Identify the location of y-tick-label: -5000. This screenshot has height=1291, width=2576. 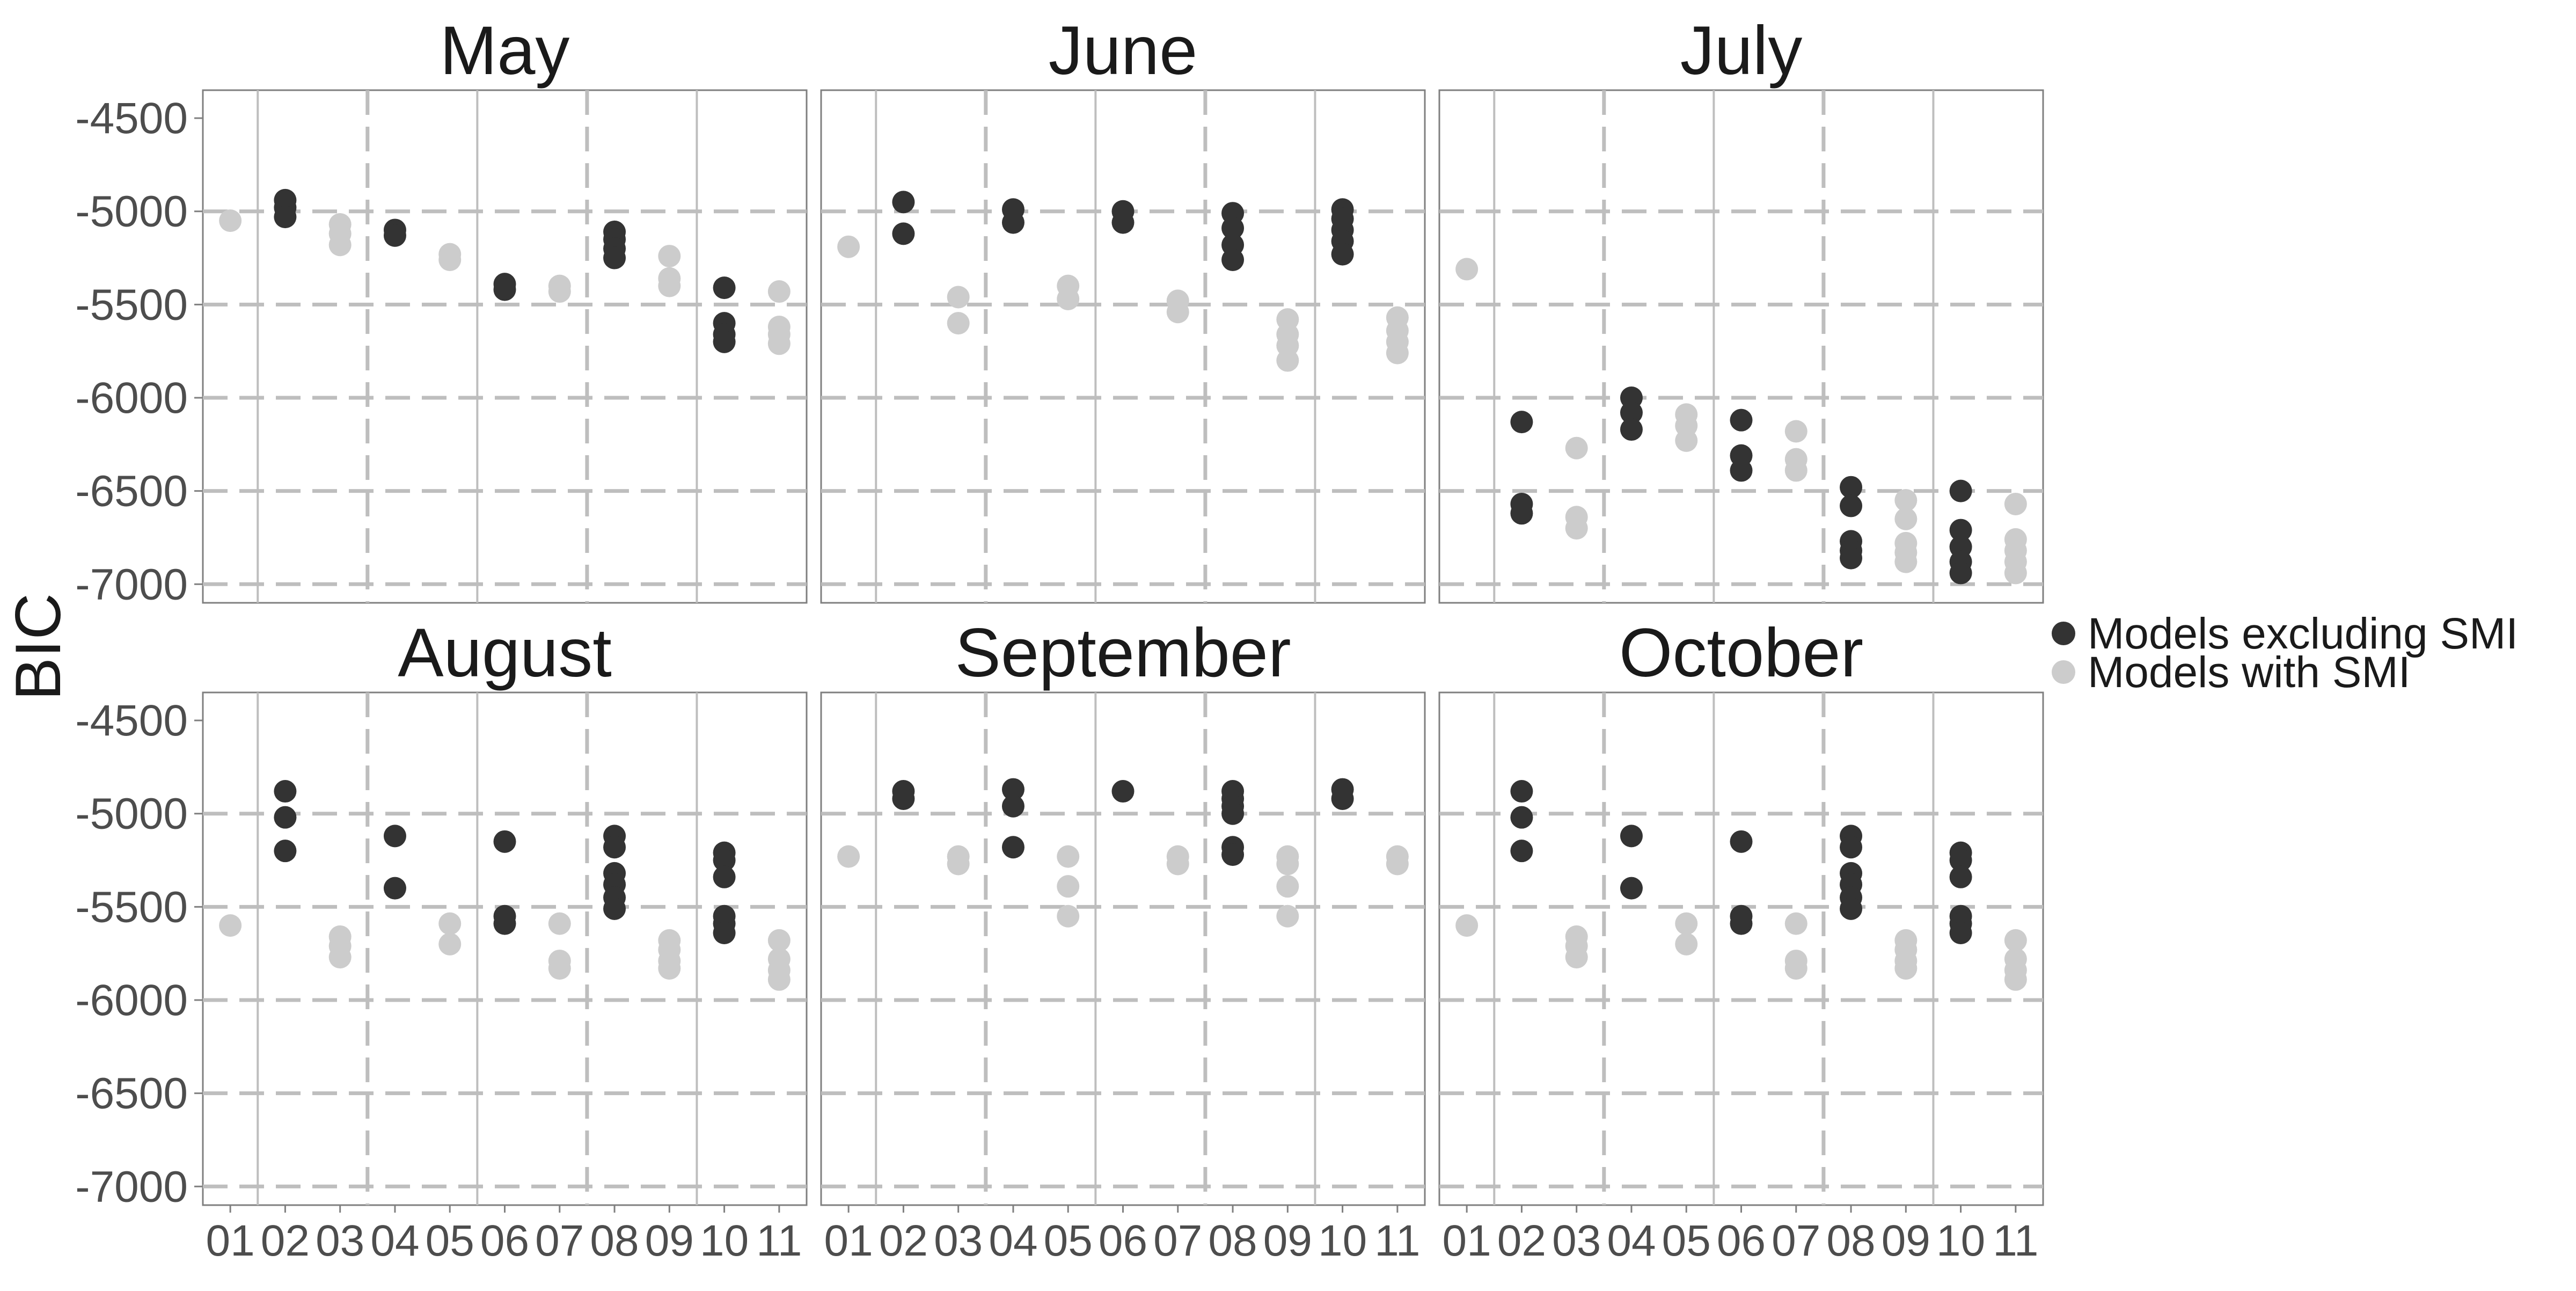
(131, 814).